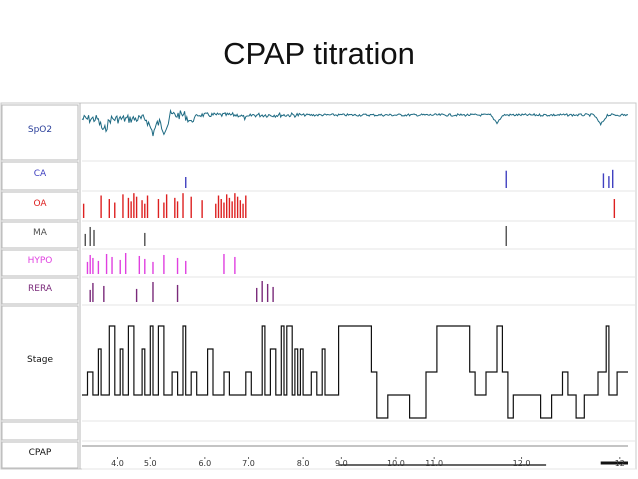 The image size is (638, 479). I want to click on page-title: CPAP titration, so click(319, 53).